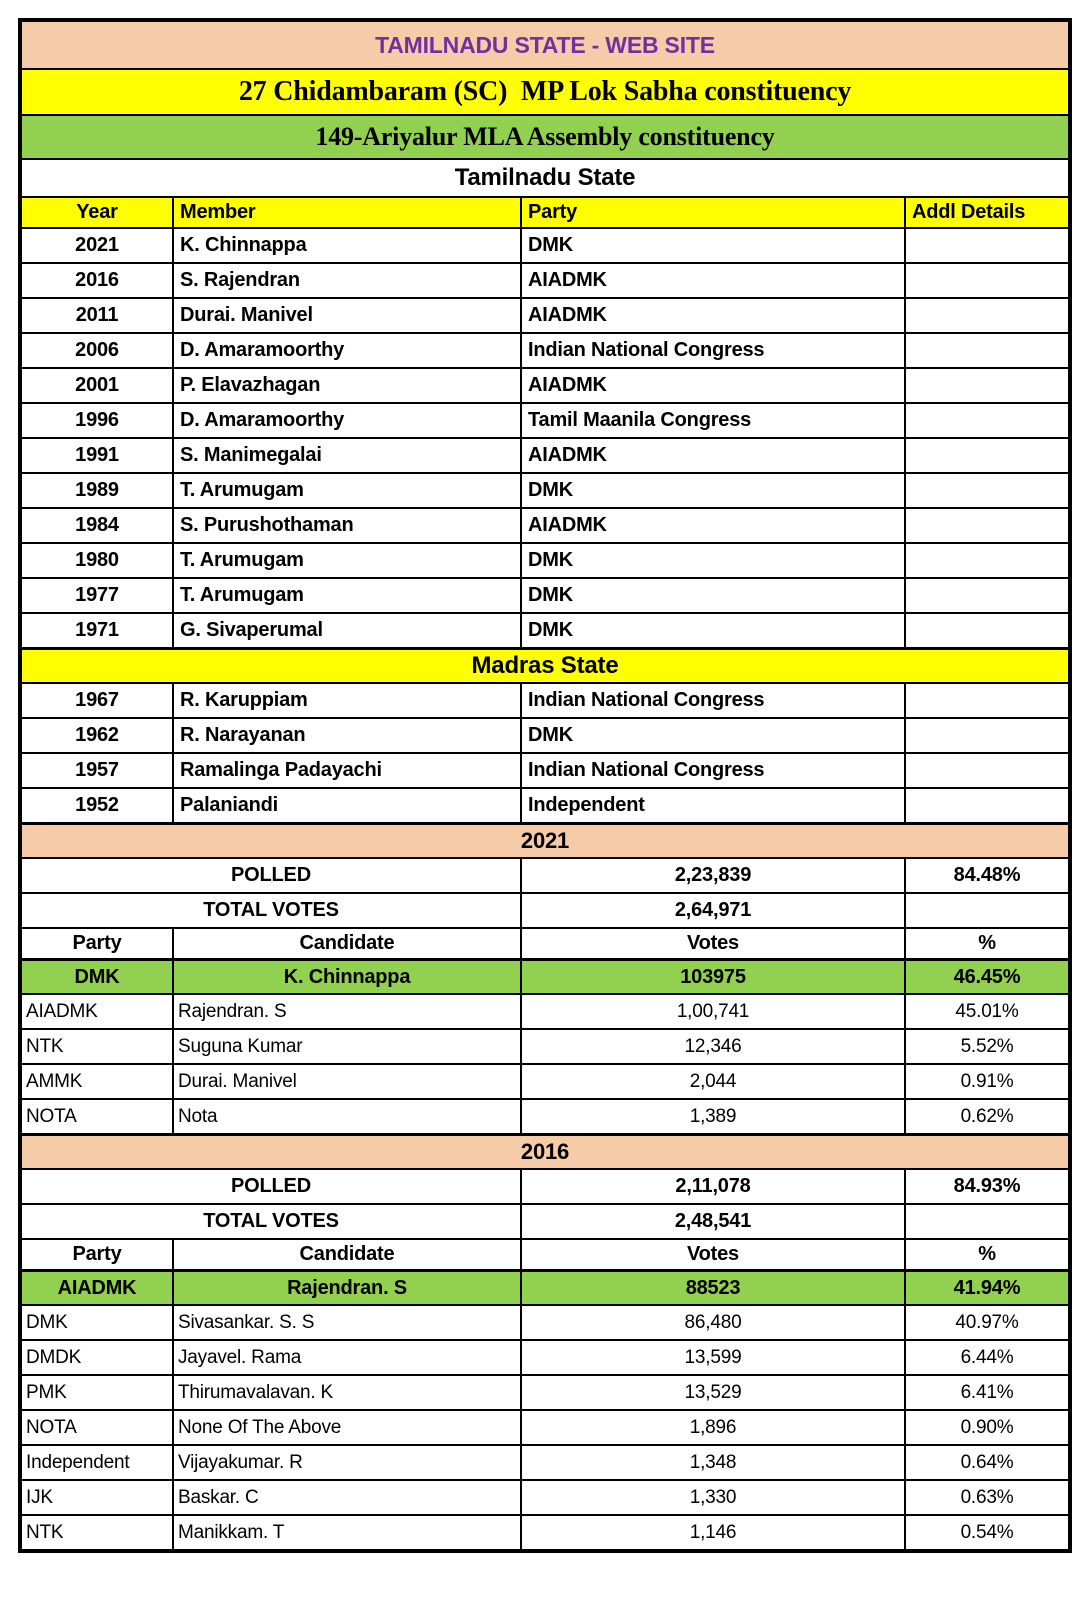 This screenshot has height=1623, width=1090. I want to click on member-row: 2016 S. Rajendran AIADMK, so click(545, 279).